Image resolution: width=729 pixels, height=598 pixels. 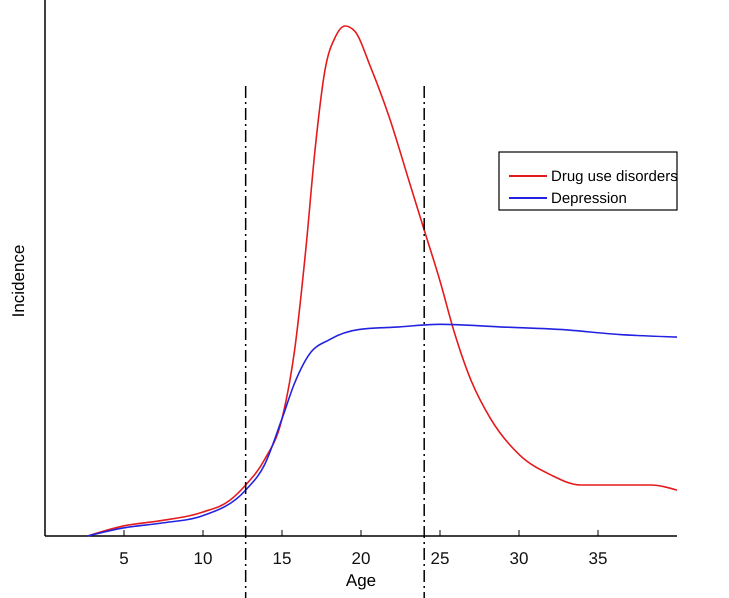 I want to click on x-tick-label: 25, so click(x=440, y=558).